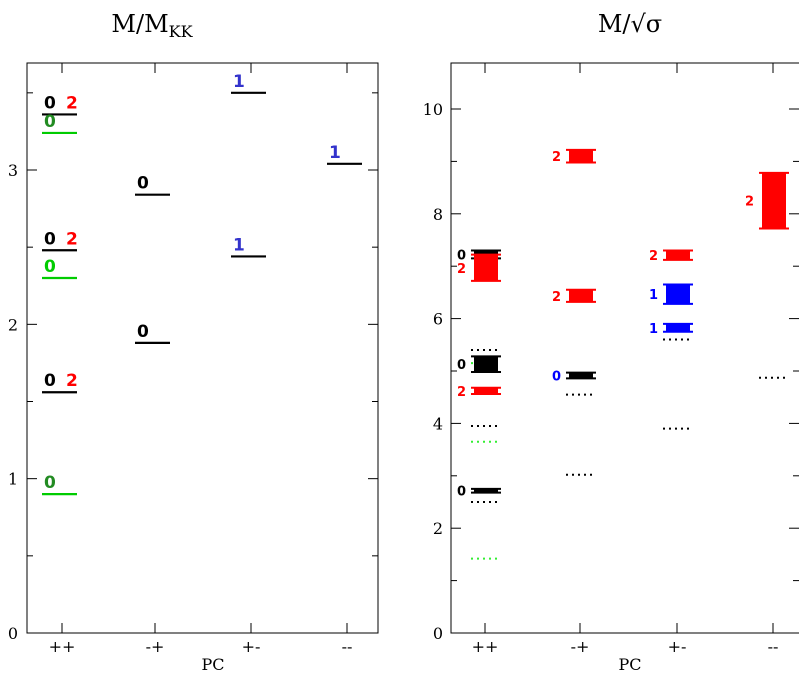 The height and width of the screenshot is (688, 799). Describe the element at coordinates (433, 109) in the screenshot. I see `right-y-tick-label: 10` at that location.